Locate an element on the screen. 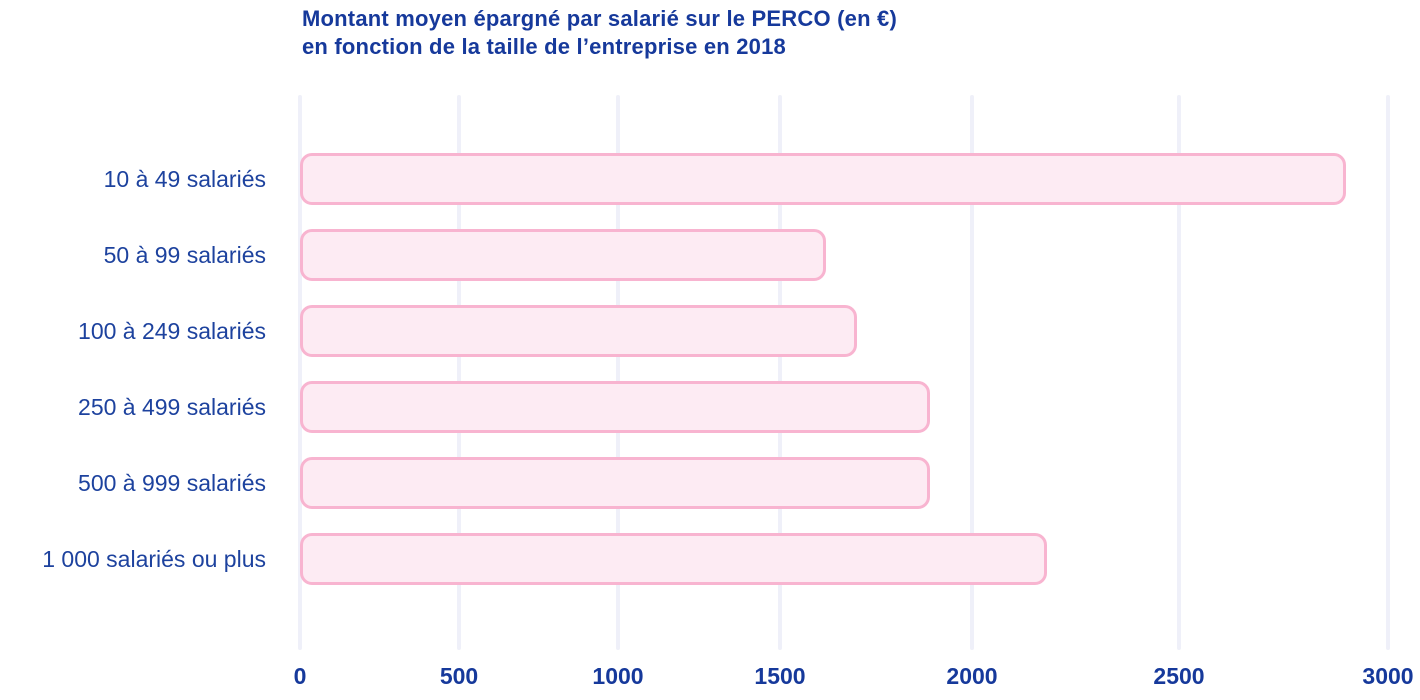  x-axis: 0 500 1000 1500 2000 2500 3000 is located at coordinates (710, 680).